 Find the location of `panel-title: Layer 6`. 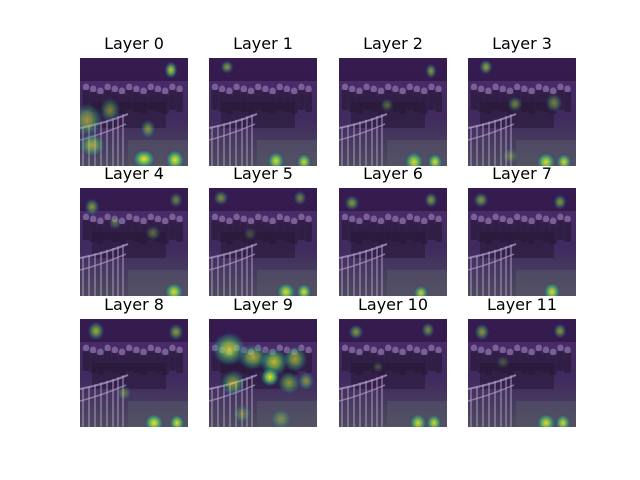

panel-title: Layer 6 is located at coordinates (393, 173).